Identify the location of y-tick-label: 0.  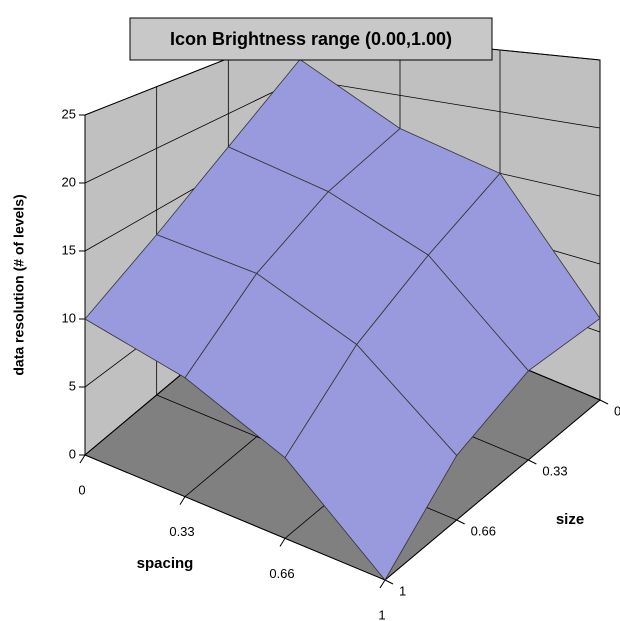
(617, 410).